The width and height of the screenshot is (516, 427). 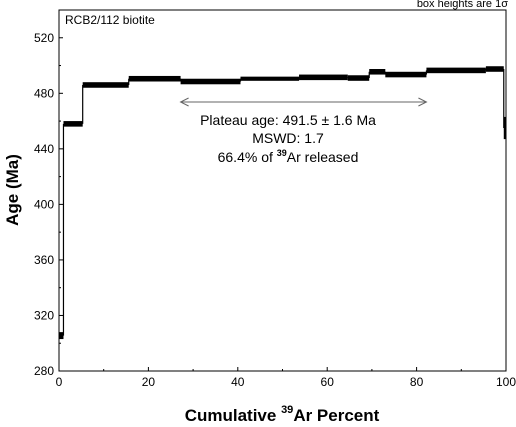 What do you see at coordinates (44, 371) in the screenshot?
I see `y-tick-label: 280` at bounding box center [44, 371].